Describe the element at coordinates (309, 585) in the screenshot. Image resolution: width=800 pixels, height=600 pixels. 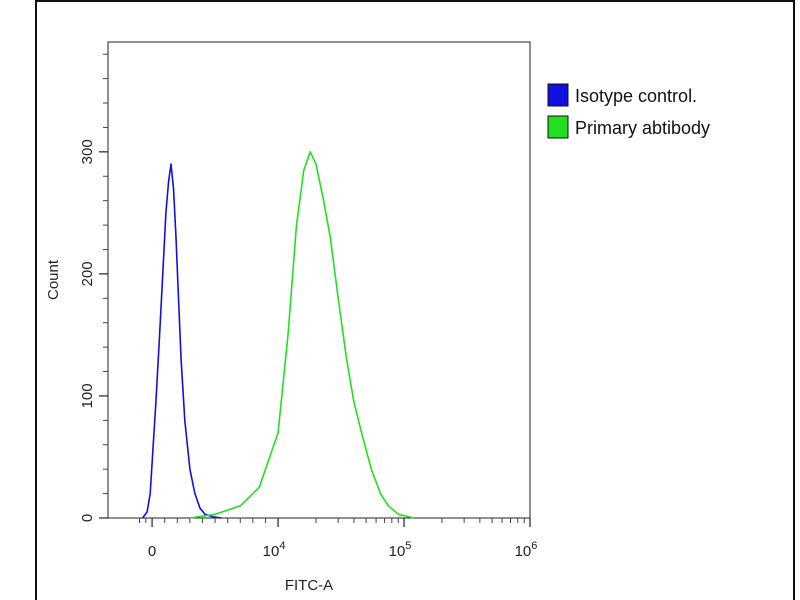
I see `x-axis-label: FITC-A` at that location.